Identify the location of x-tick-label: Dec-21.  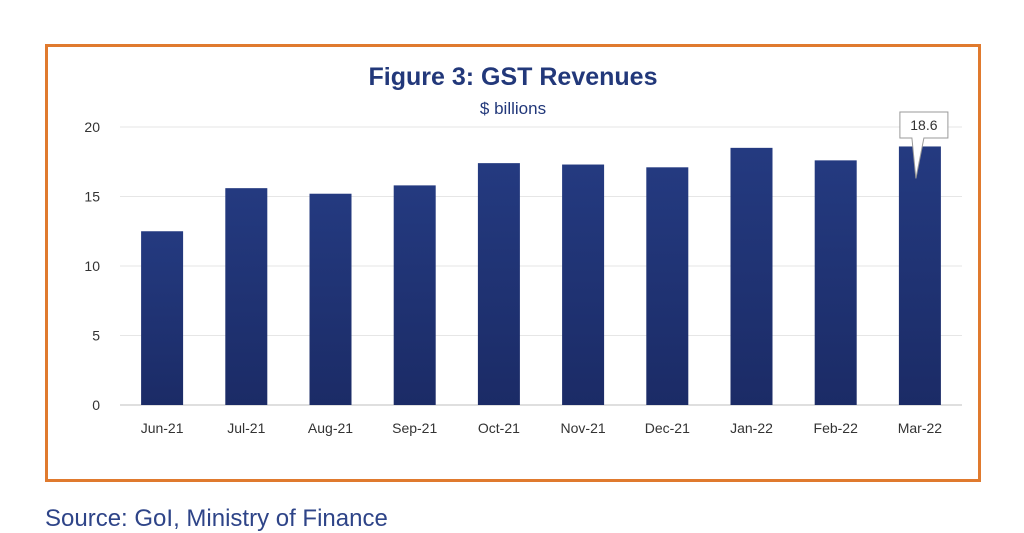
(667, 428).